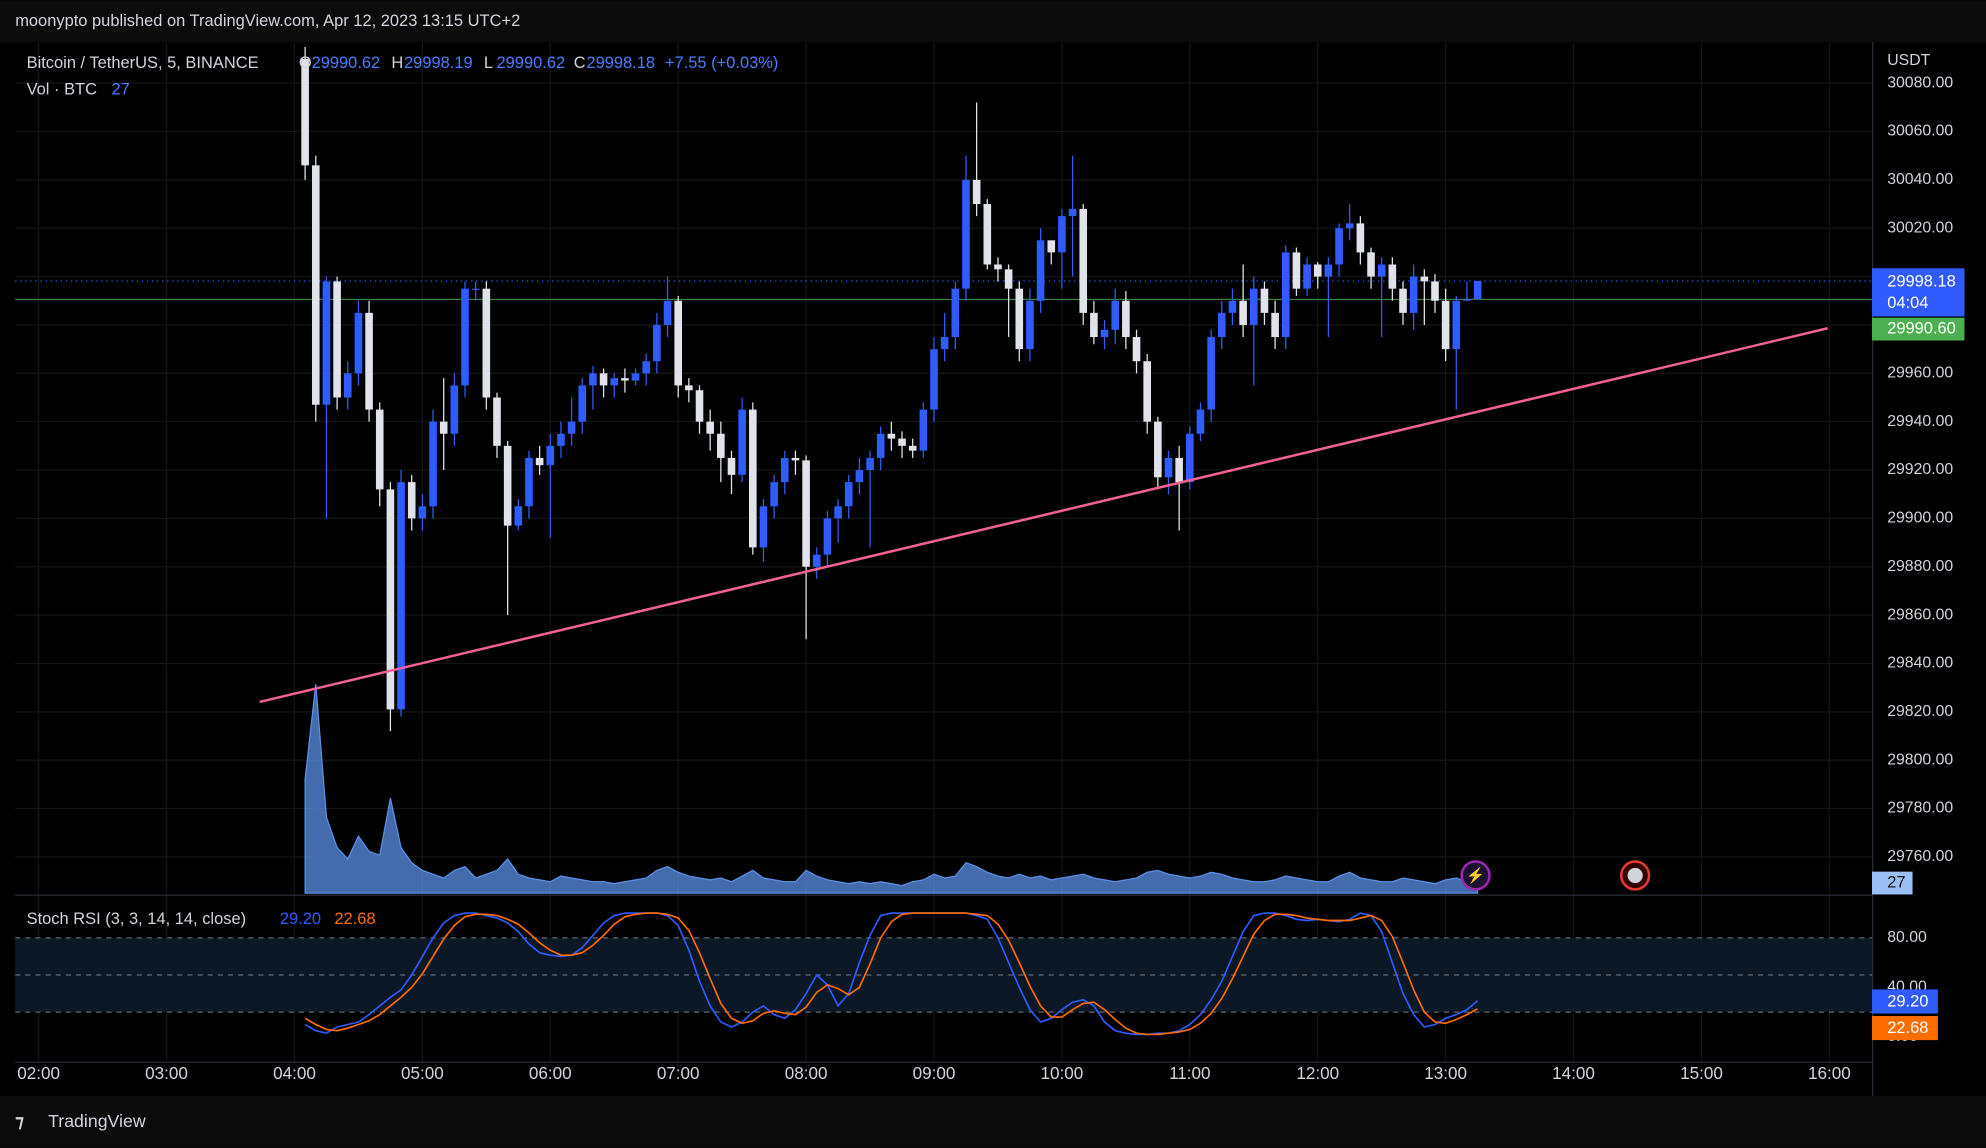 The height and width of the screenshot is (1148, 1986). I want to click on y-tick-label: 29780.00, so click(1920, 808).